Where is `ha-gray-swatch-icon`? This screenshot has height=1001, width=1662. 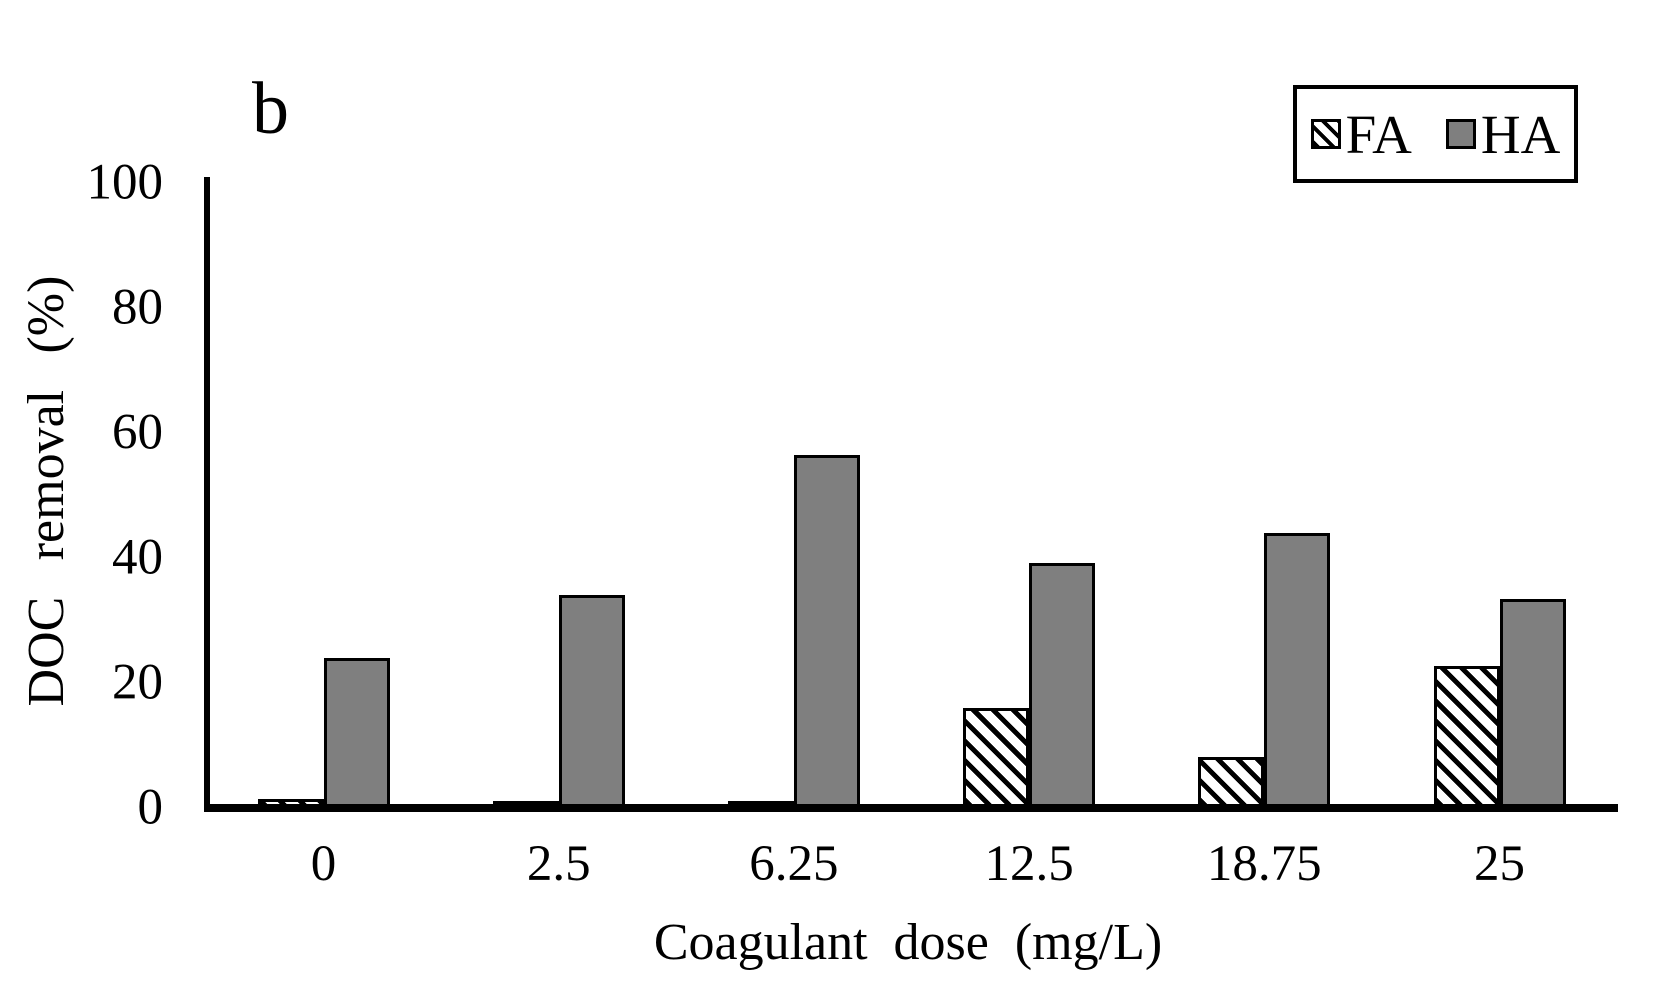
ha-gray-swatch-icon is located at coordinates (1460, 134).